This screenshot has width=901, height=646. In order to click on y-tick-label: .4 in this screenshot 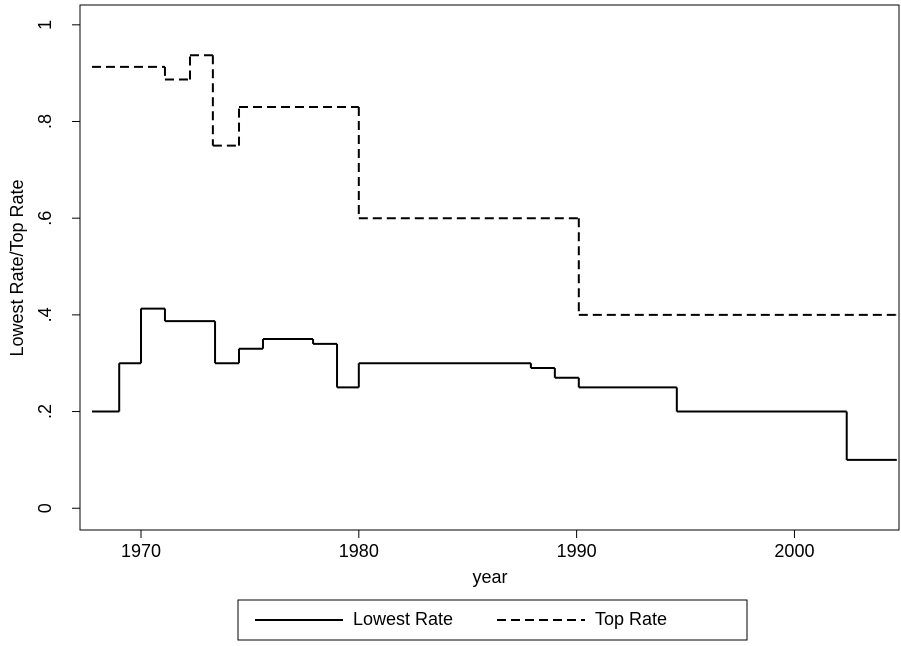, I will do `click(45, 314)`.